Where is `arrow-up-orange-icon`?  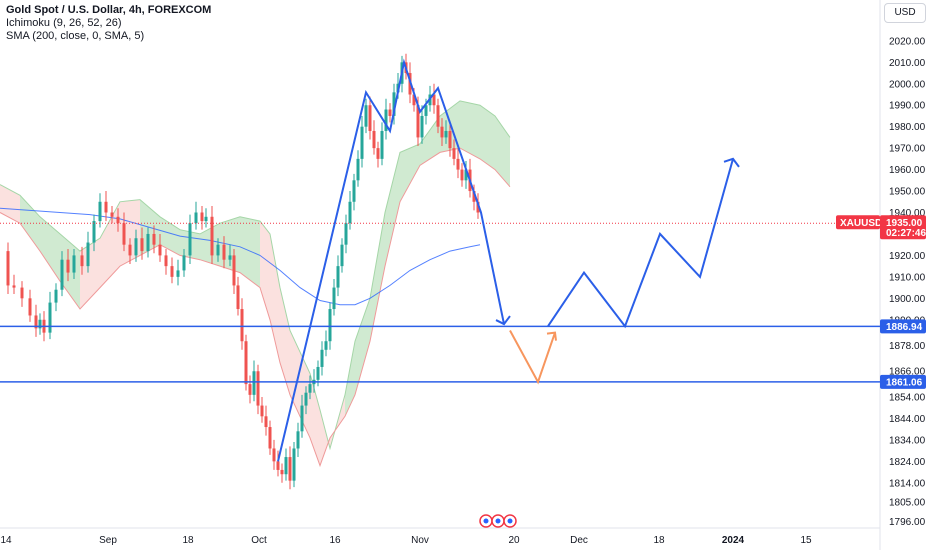 arrow-up-orange-icon is located at coordinates (551, 336).